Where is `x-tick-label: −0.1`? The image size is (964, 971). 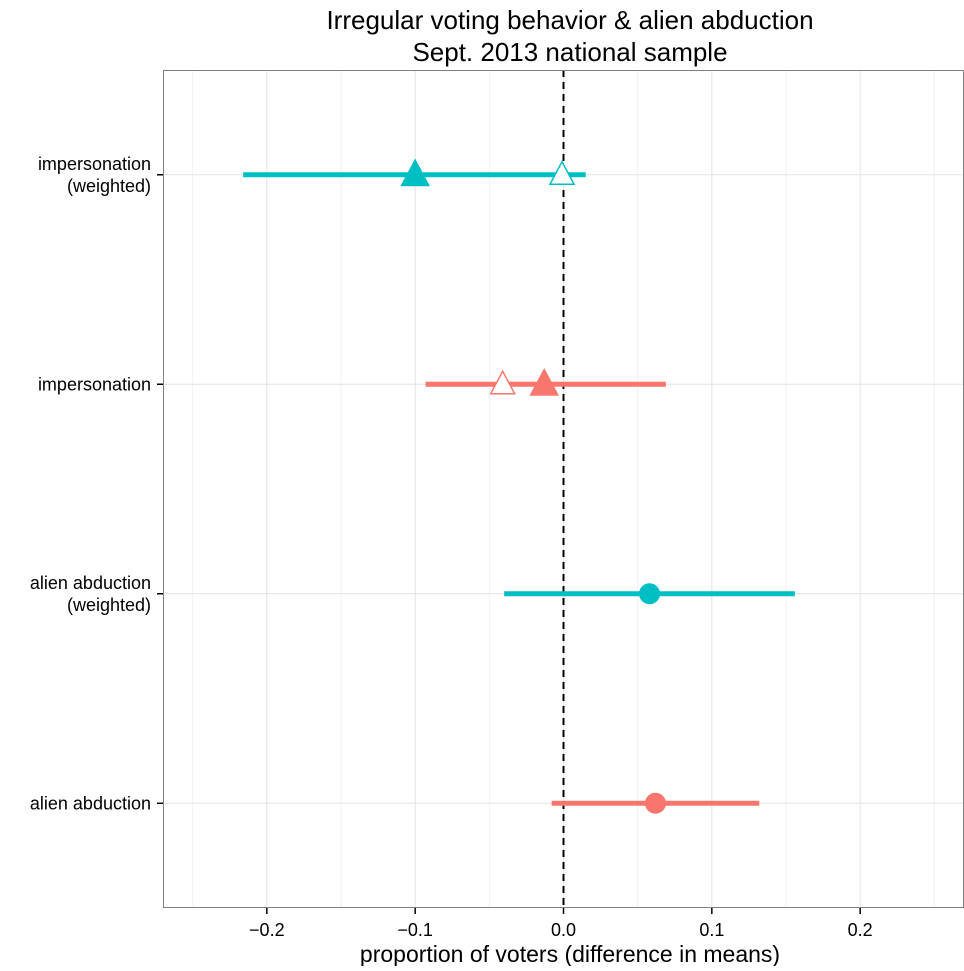
x-tick-label: −0.1 is located at coordinates (415, 930).